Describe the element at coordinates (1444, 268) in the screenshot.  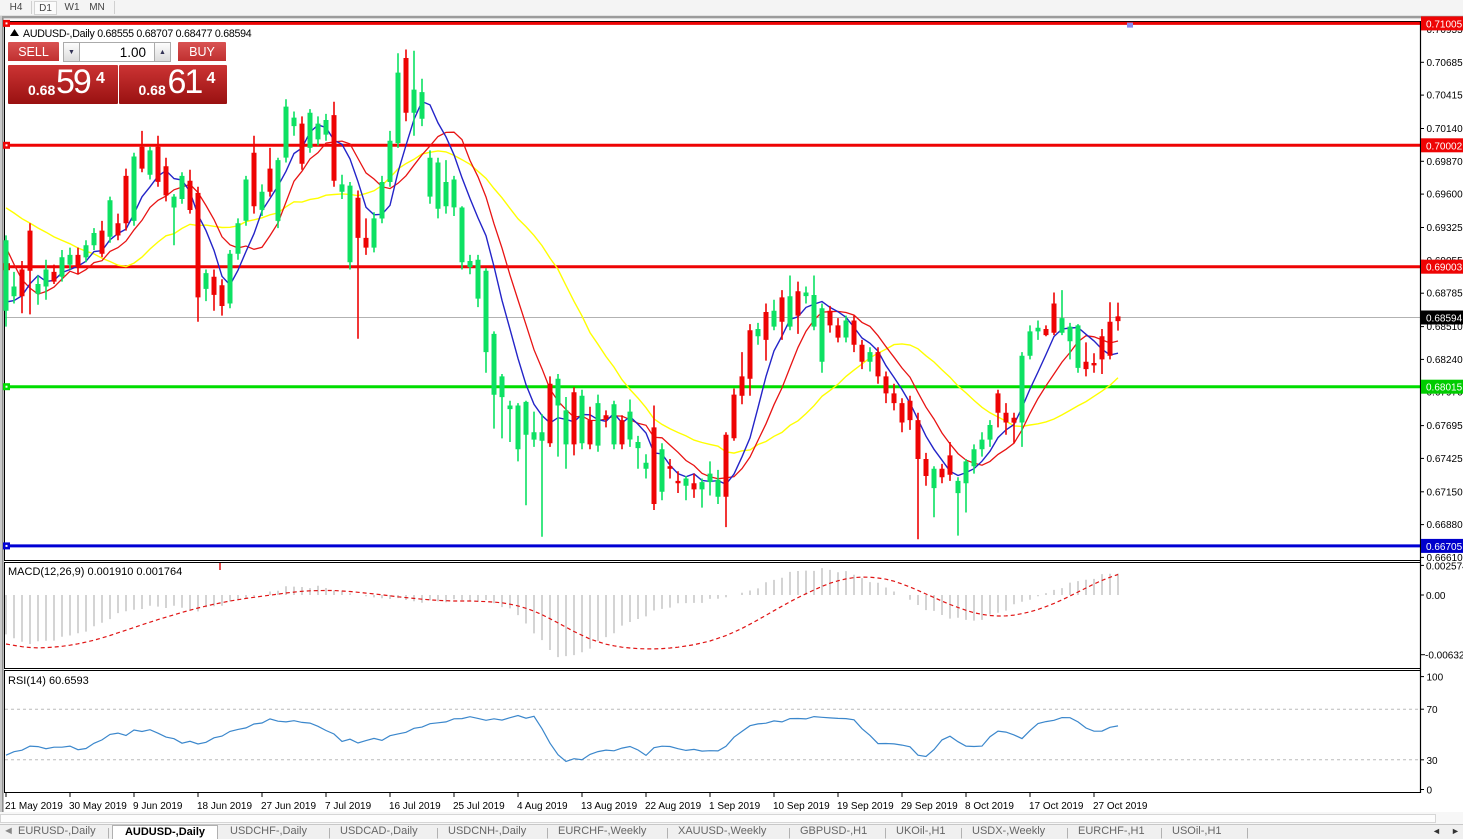
I see `svg-text: 0.69003` at that location.